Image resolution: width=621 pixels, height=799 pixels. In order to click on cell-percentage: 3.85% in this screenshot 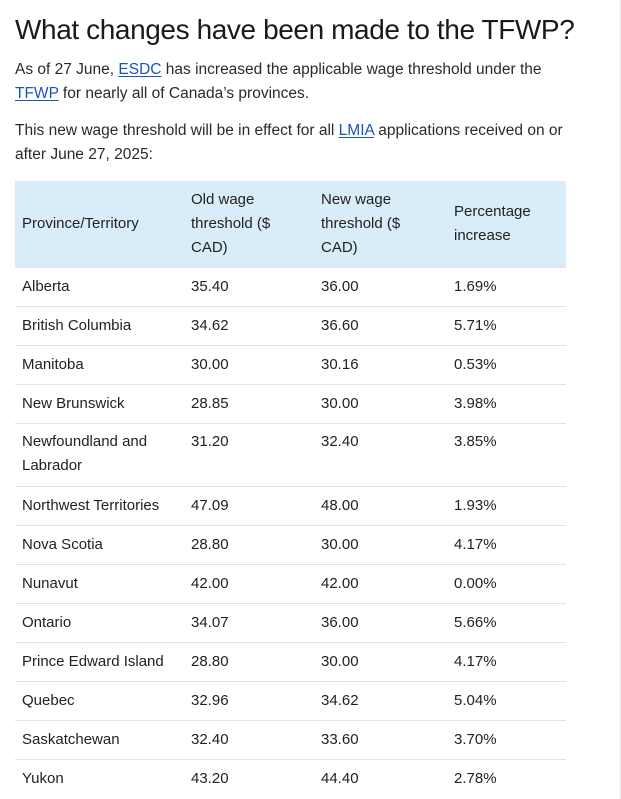, I will do `click(506, 455)`.